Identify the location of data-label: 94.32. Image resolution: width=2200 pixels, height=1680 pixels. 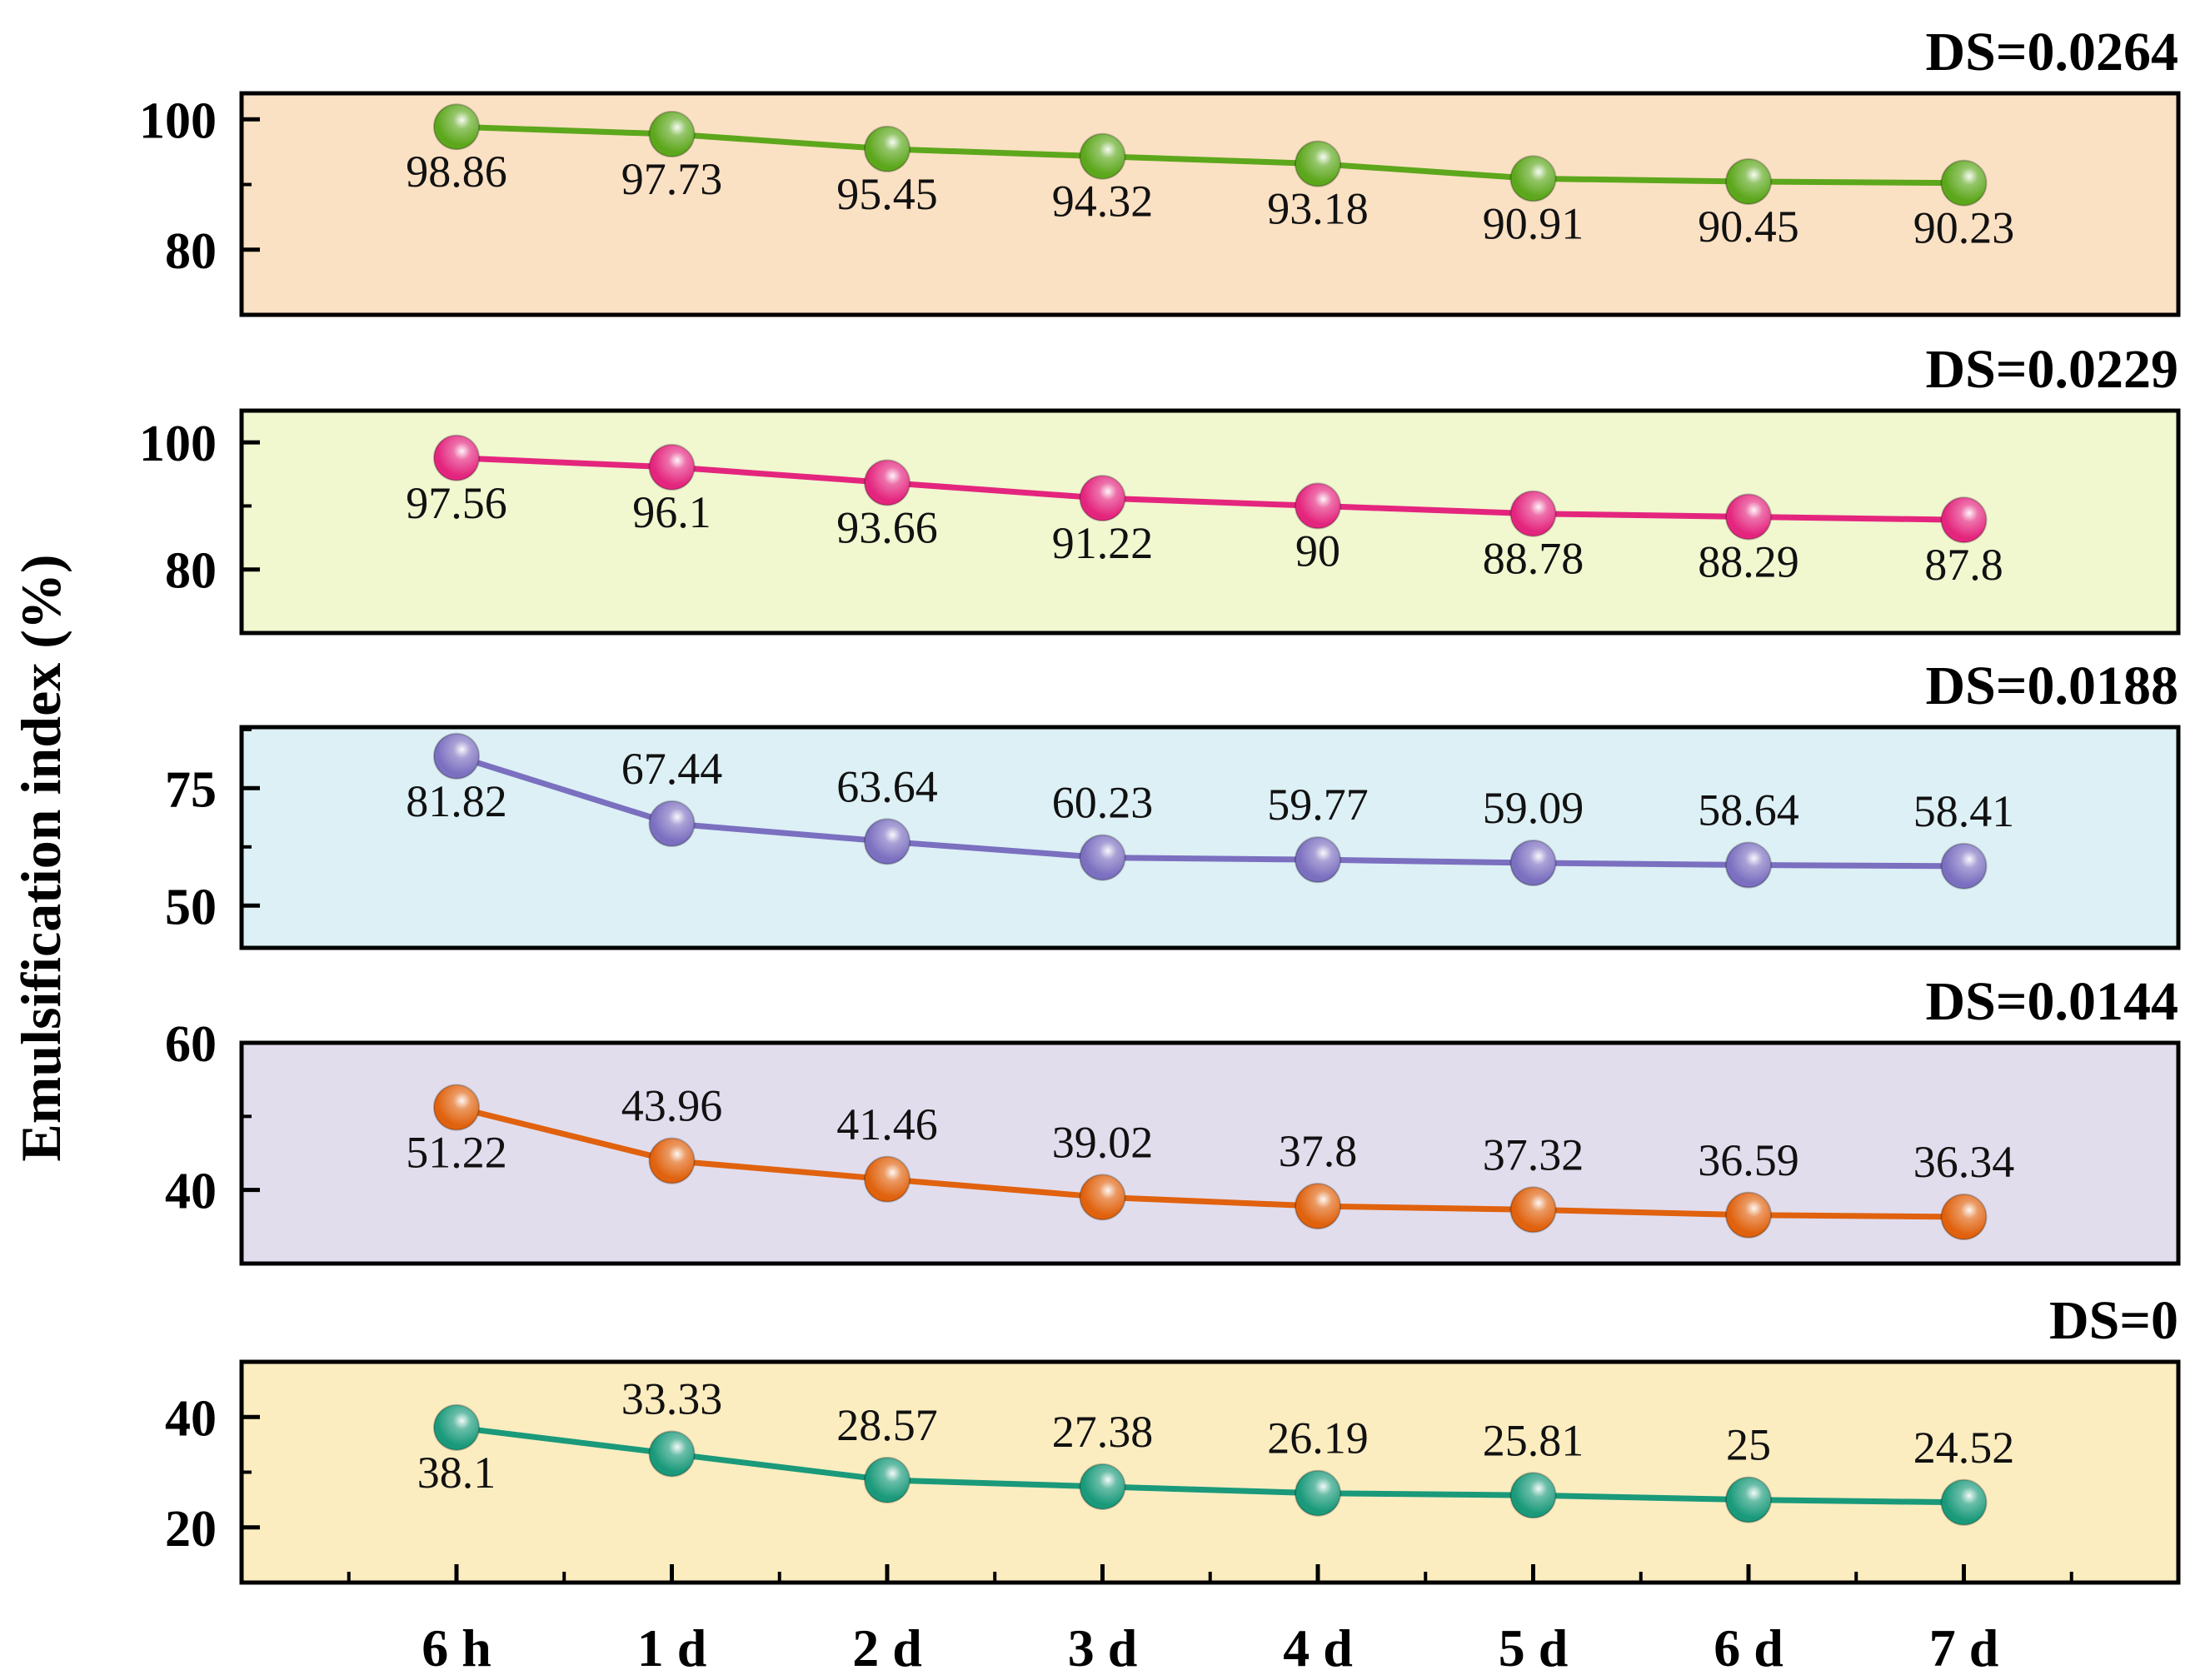
(1103, 202).